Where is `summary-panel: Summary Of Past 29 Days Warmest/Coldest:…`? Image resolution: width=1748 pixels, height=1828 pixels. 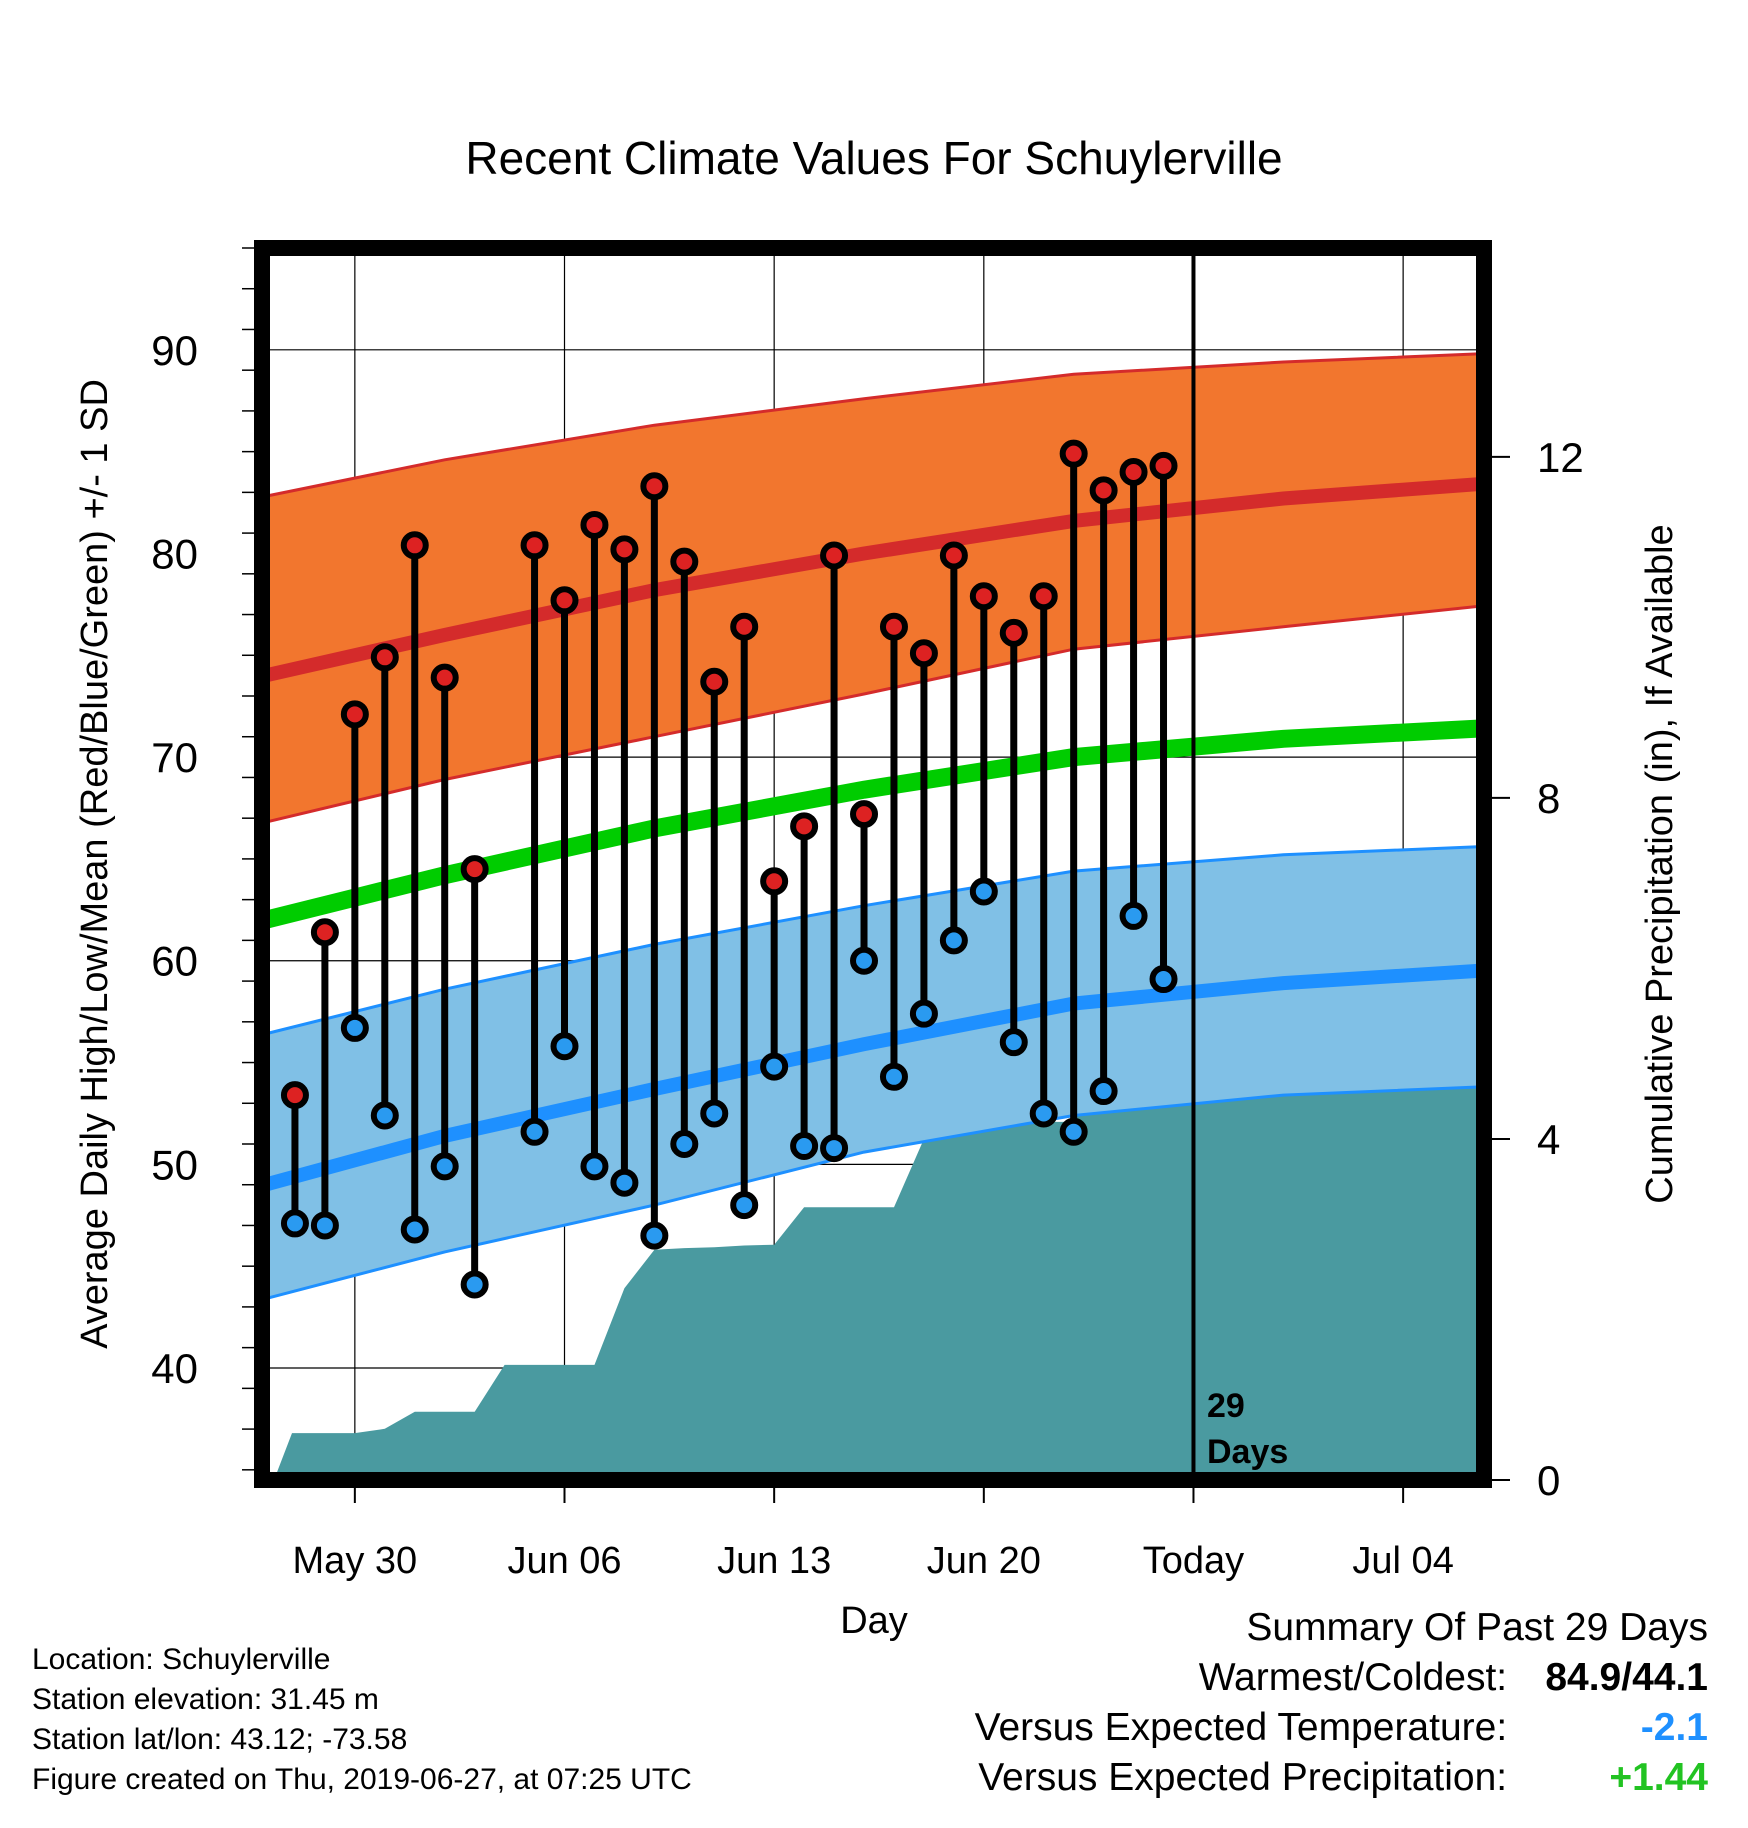
summary-panel: Summary Of Past 29 Days Warmest/Coldest:… is located at coordinates (1341, 1703).